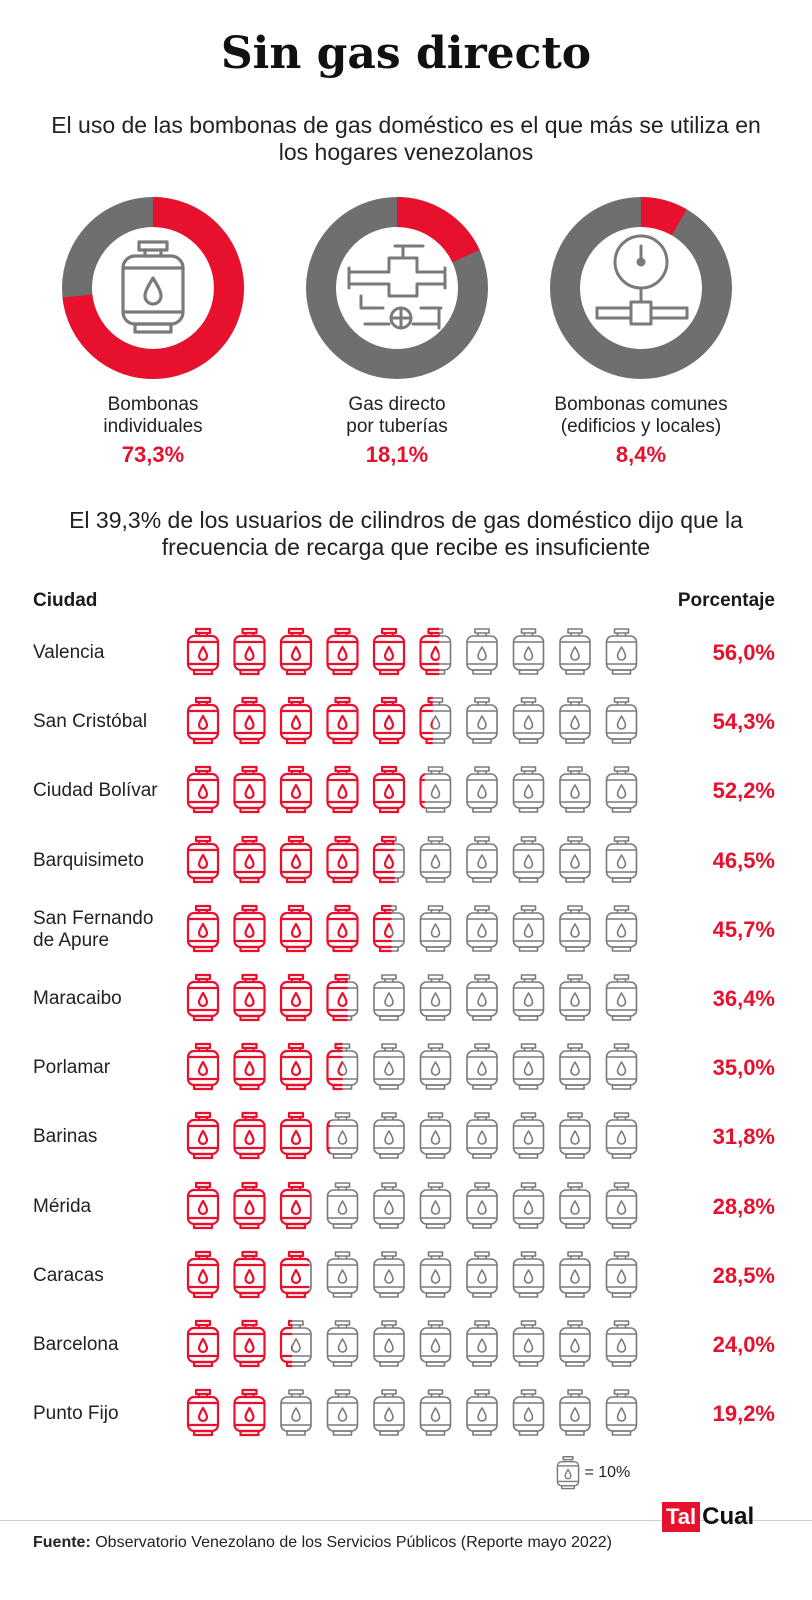 The width and height of the screenshot is (812, 1600). I want to click on table-row: Barquisimeto 46,5%, so click(406, 863).